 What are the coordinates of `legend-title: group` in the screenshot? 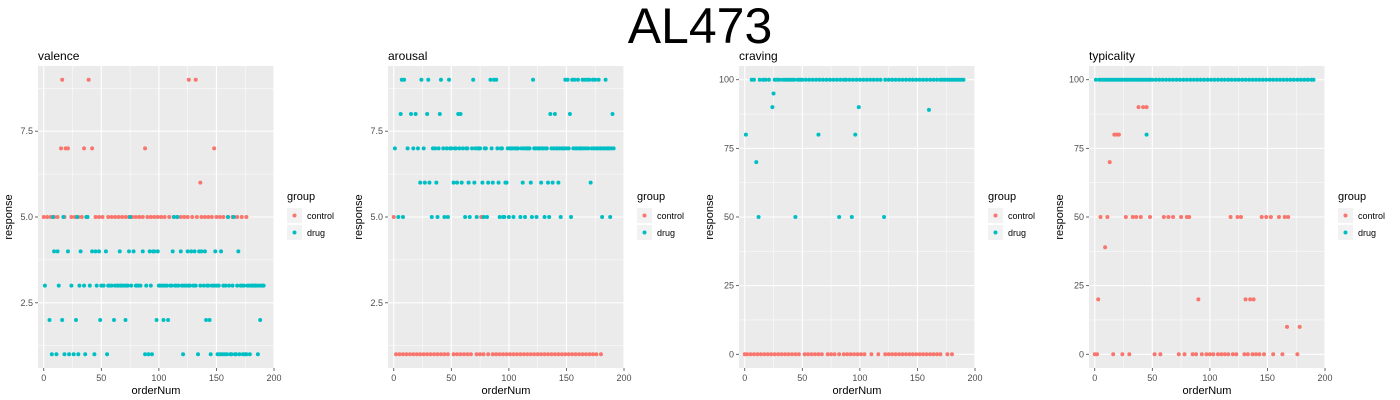 It's located at (301, 197).